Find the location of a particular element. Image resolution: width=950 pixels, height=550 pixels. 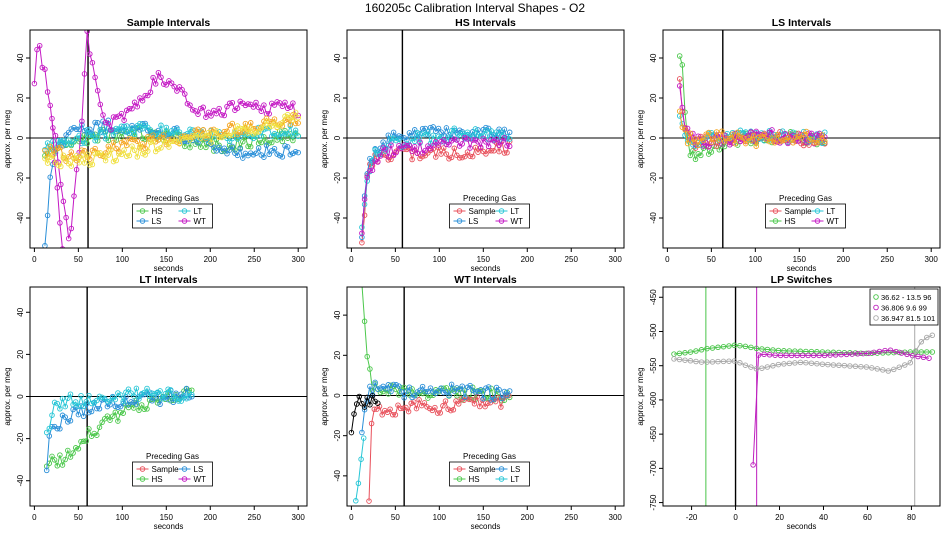

legend: Preceding Gas HS LT LS WT is located at coordinates (172, 211).